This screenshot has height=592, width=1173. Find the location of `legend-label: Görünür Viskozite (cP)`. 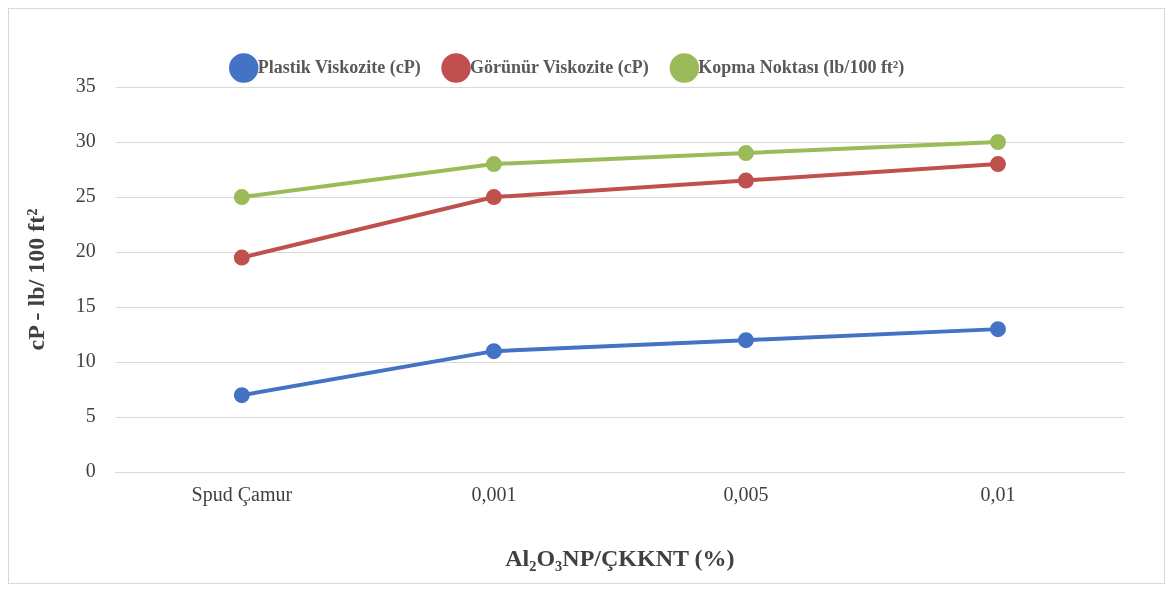

legend-label: Görünür Viskozite (cP) is located at coordinates (559, 67).